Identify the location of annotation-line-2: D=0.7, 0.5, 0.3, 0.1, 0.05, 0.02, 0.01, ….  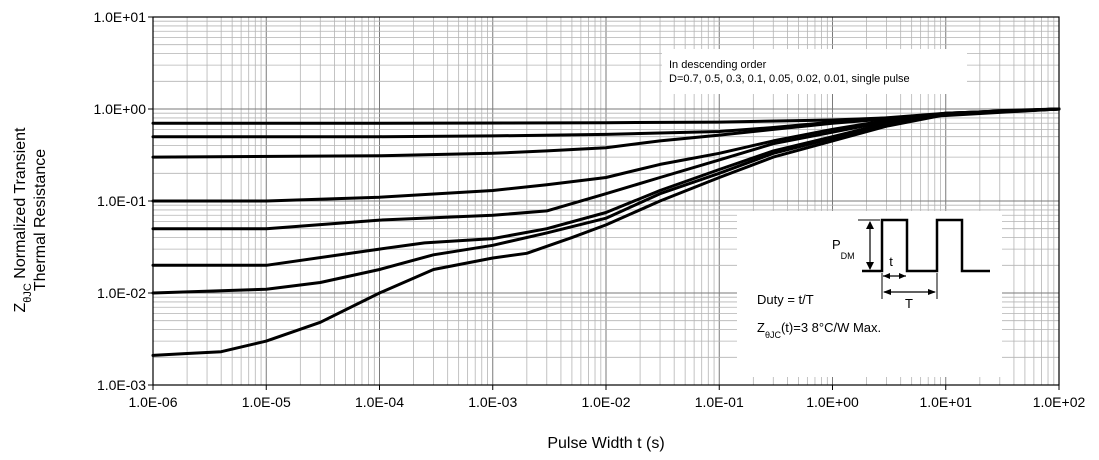
(789, 79).